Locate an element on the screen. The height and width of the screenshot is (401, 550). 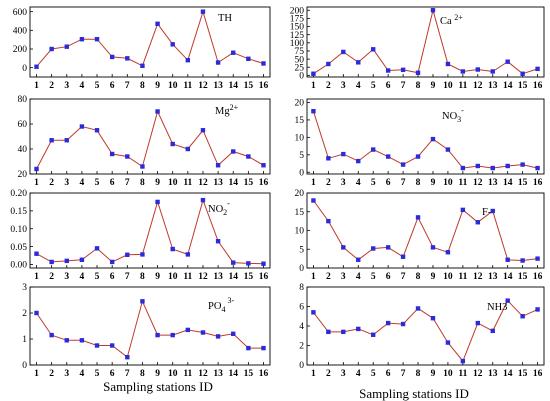
y-tick-label: 4 is located at coordinates (301, 327).